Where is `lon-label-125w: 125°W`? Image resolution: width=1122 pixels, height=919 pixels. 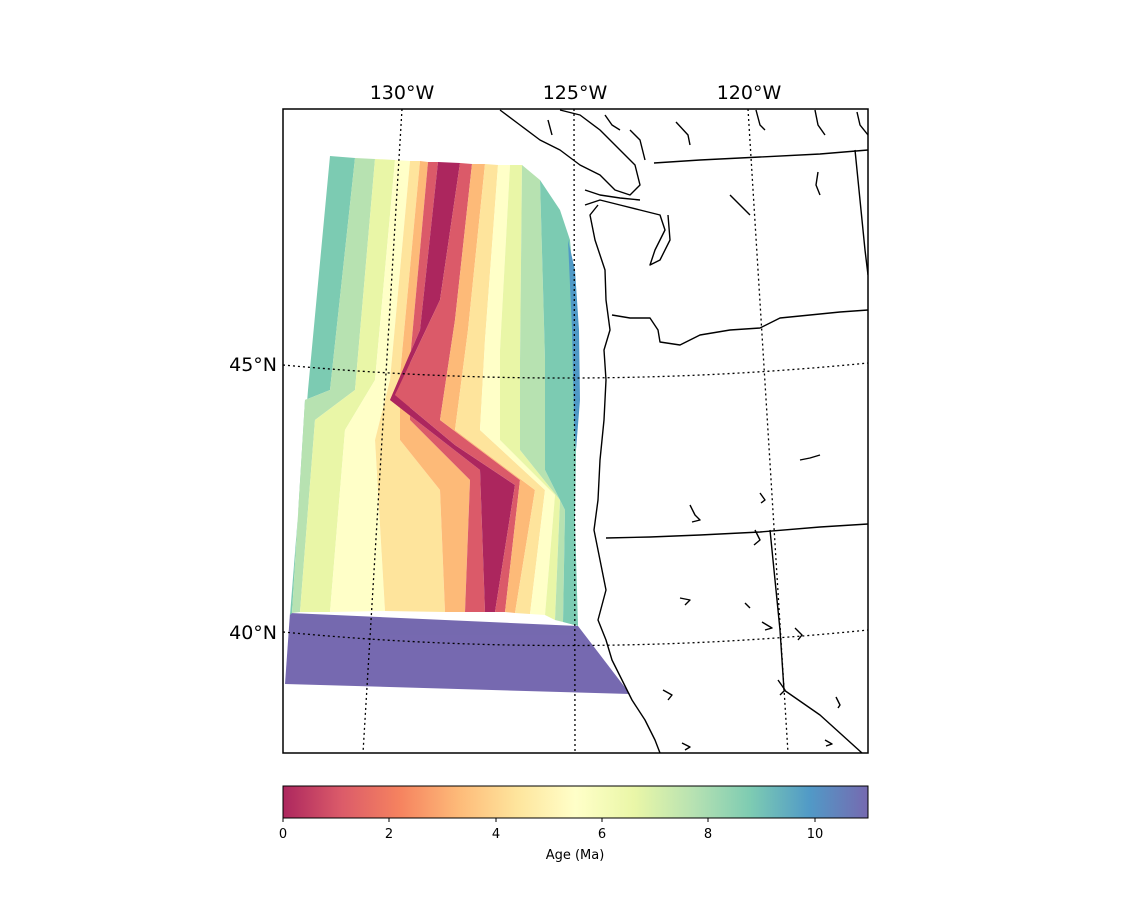 lon-label-125w: 125°W is located at coordinates (575, 93).